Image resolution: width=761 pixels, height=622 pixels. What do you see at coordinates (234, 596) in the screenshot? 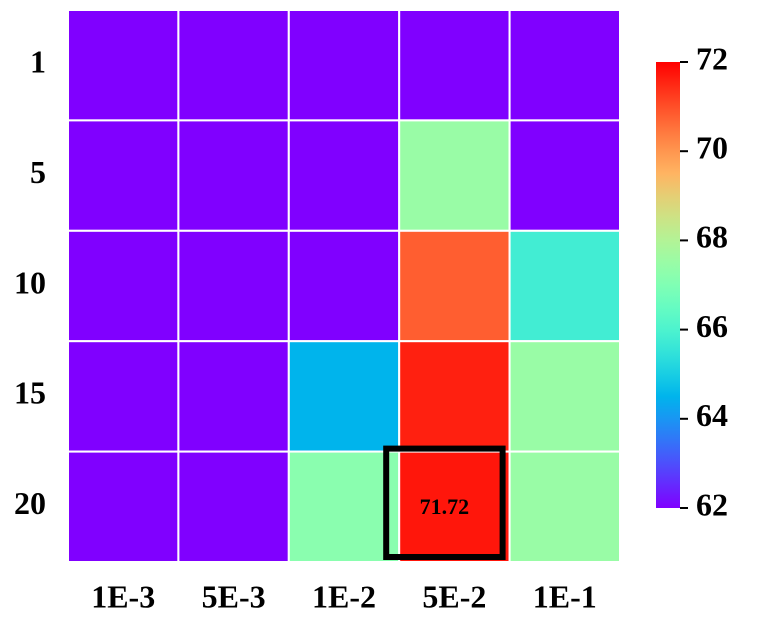
I see `x-tick-label: 5E-3` at bounding box center [234, 596].